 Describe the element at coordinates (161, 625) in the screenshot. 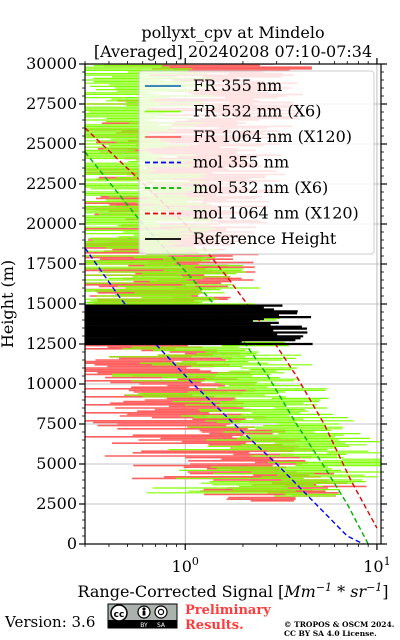

I see `sa-text: SA` at that location.